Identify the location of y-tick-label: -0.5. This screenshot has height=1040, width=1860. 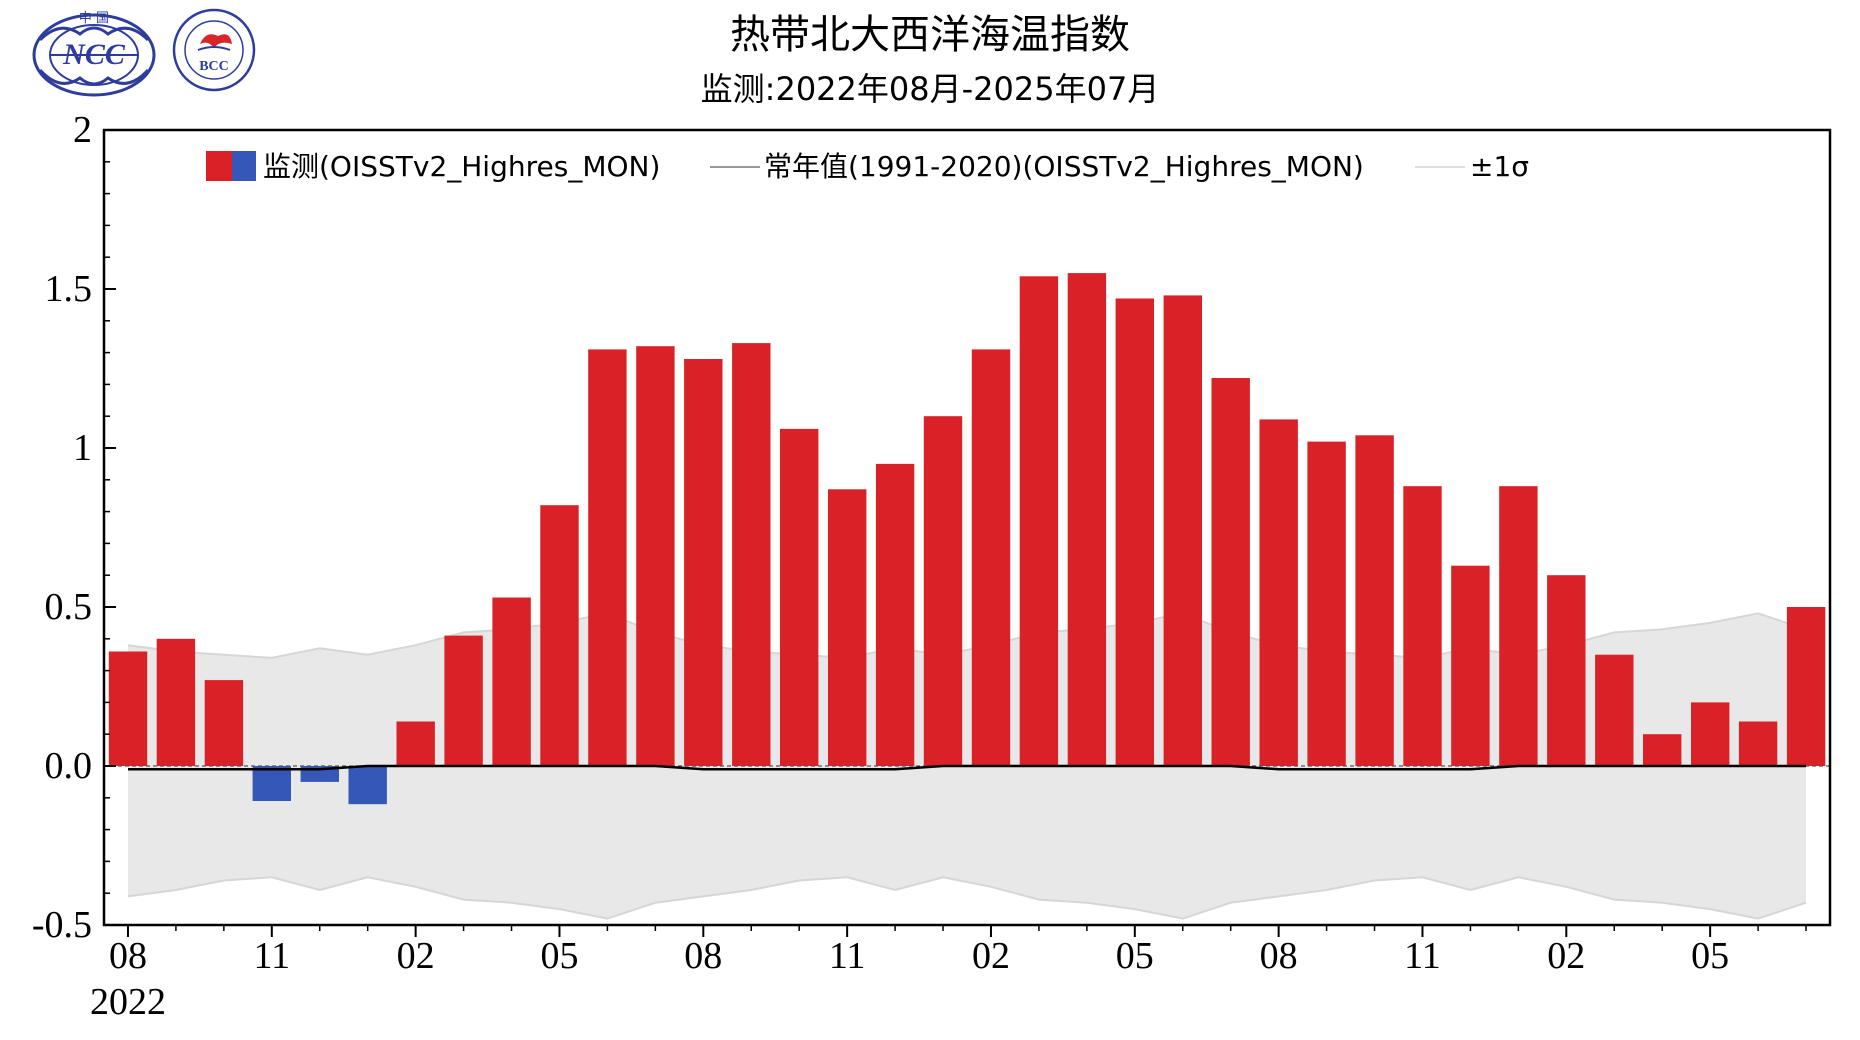
(62, 925).